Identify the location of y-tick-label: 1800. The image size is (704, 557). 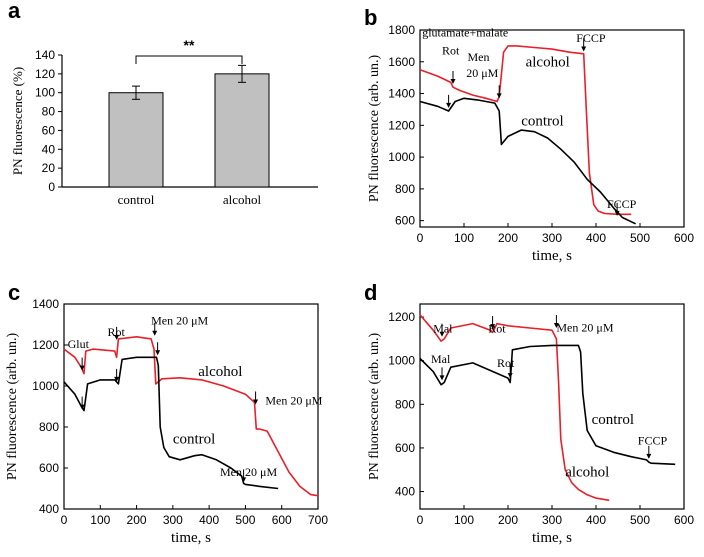
(401, 30).